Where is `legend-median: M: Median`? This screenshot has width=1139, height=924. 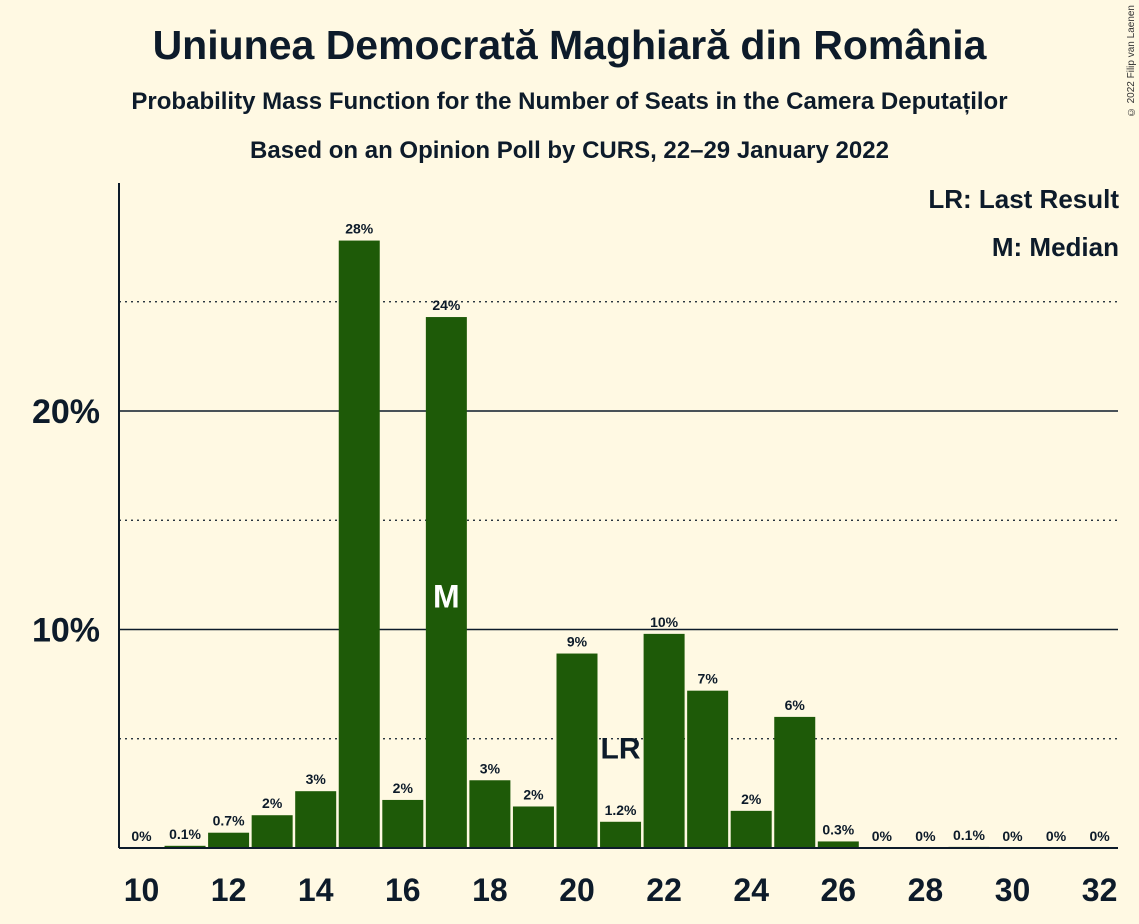
legend-median: M: Median is located at coordinates (1055, 247).